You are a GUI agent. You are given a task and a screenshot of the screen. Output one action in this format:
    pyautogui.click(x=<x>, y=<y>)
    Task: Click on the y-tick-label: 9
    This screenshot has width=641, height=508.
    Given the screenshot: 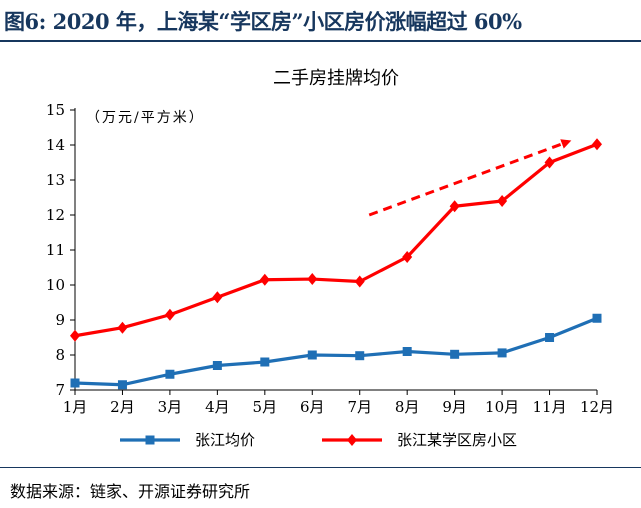 What is the action you would take?
    pyautogui.click(x=60, y=320)
    